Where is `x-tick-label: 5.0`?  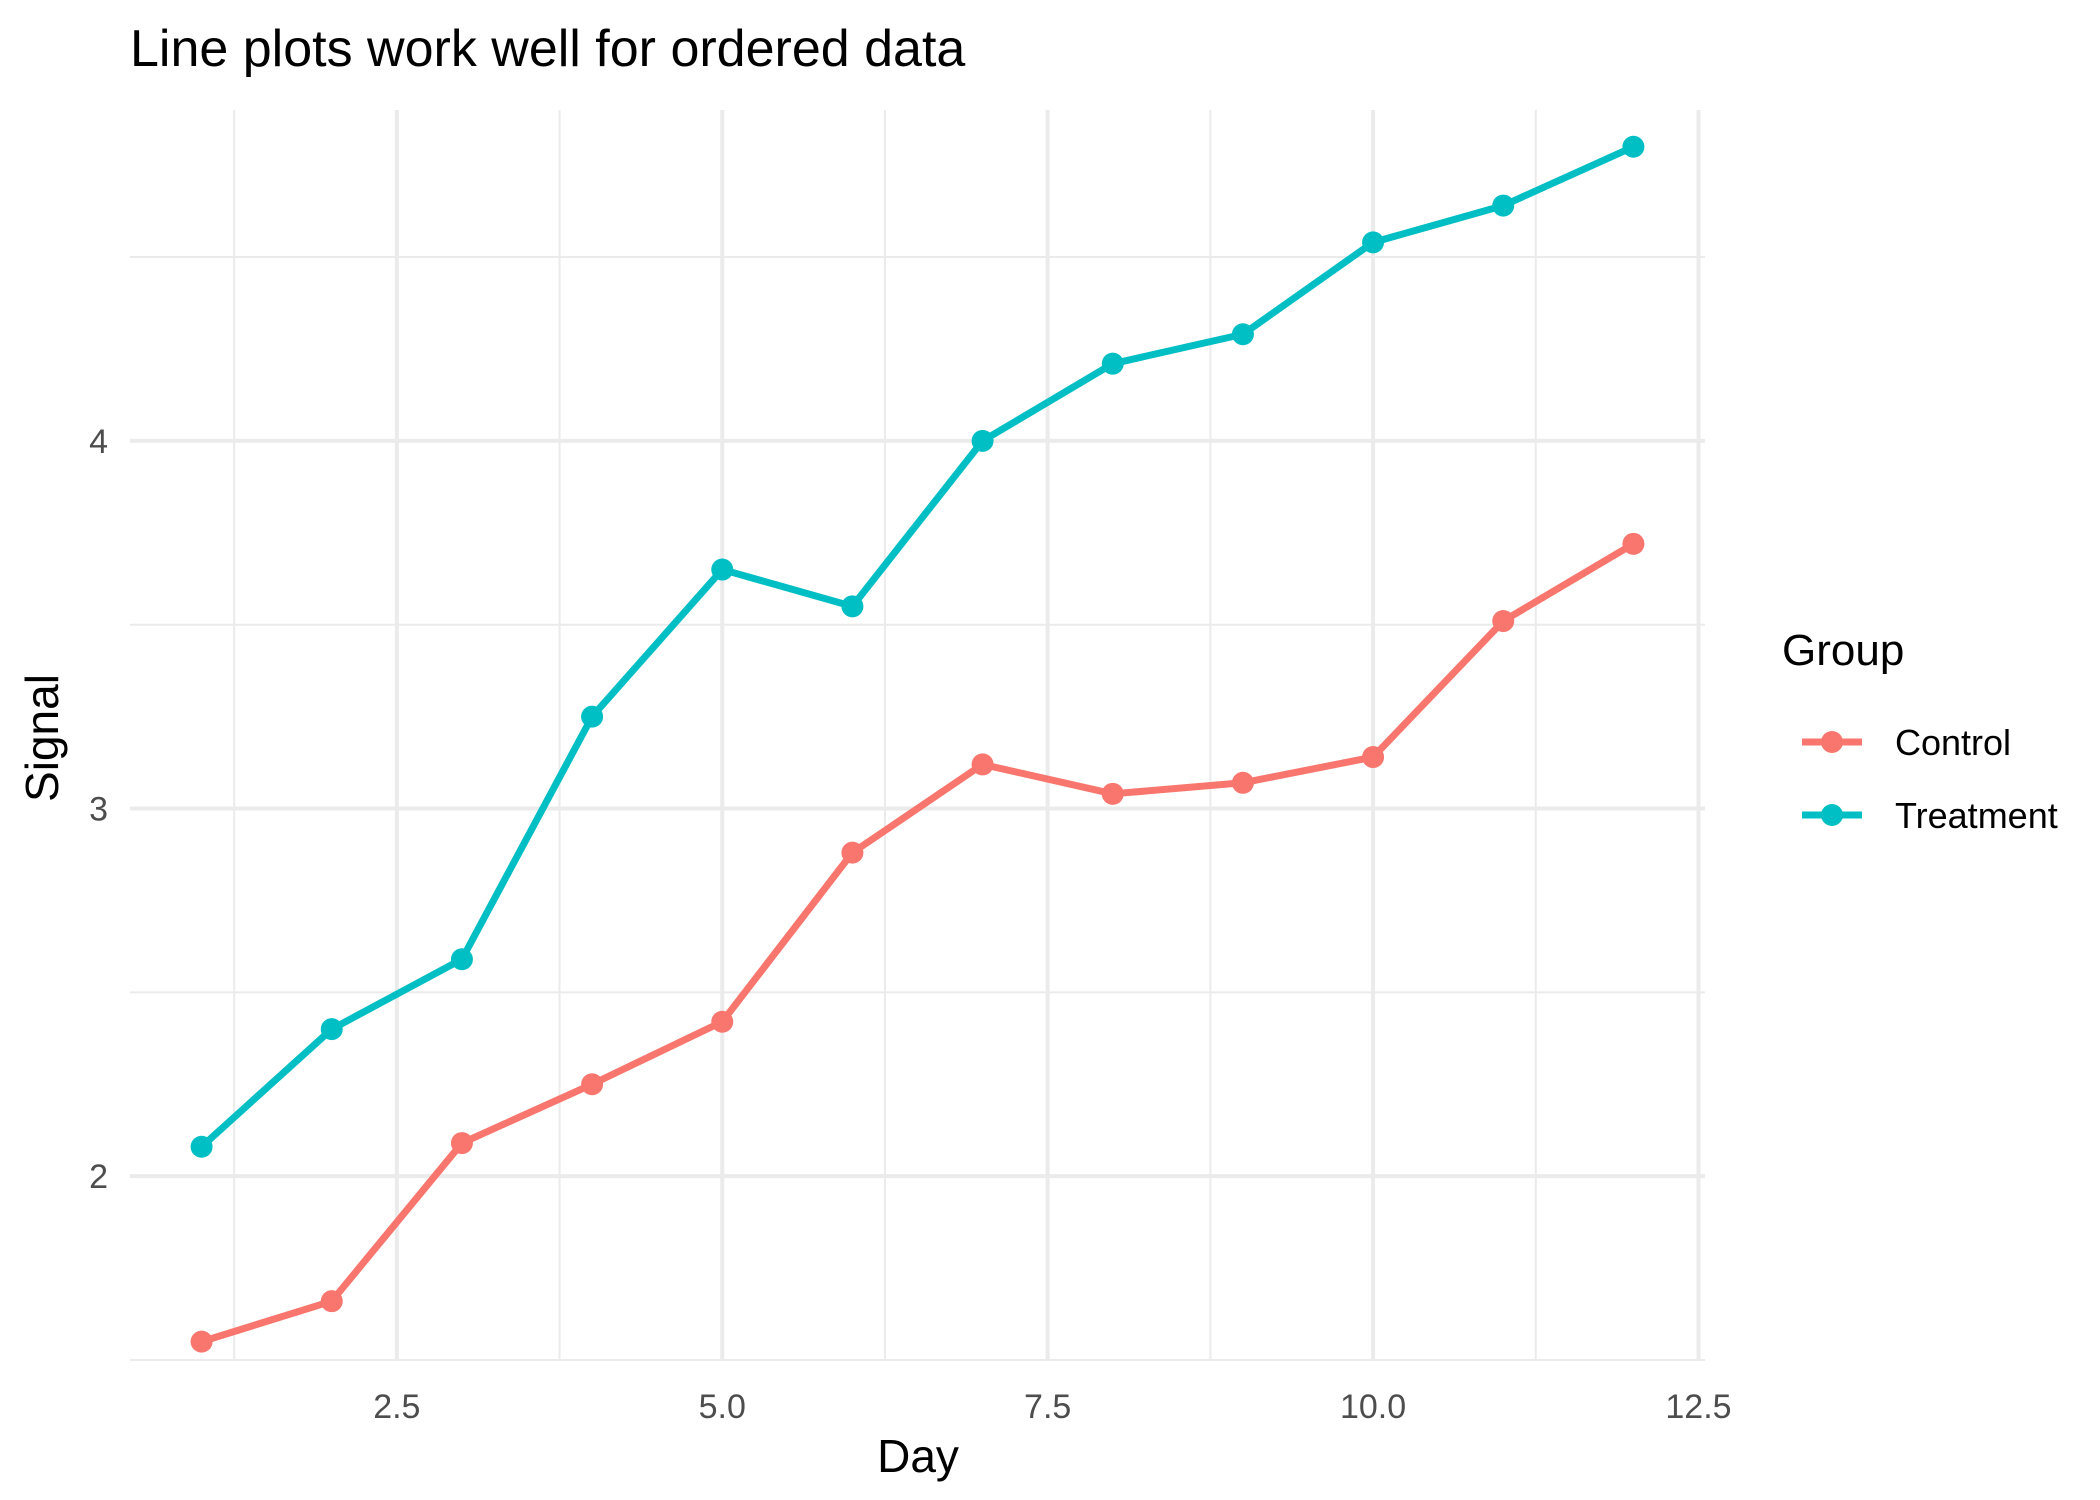 x-tick-label: 5.0 is located at coordinates (722, 1407).